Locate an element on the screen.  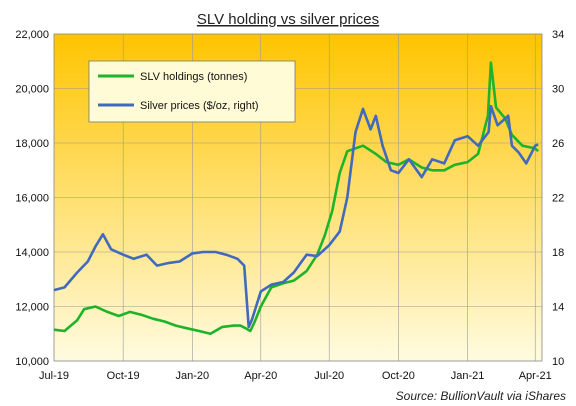
left-tick-label: 16,000 is located at coordinates (32, 199).